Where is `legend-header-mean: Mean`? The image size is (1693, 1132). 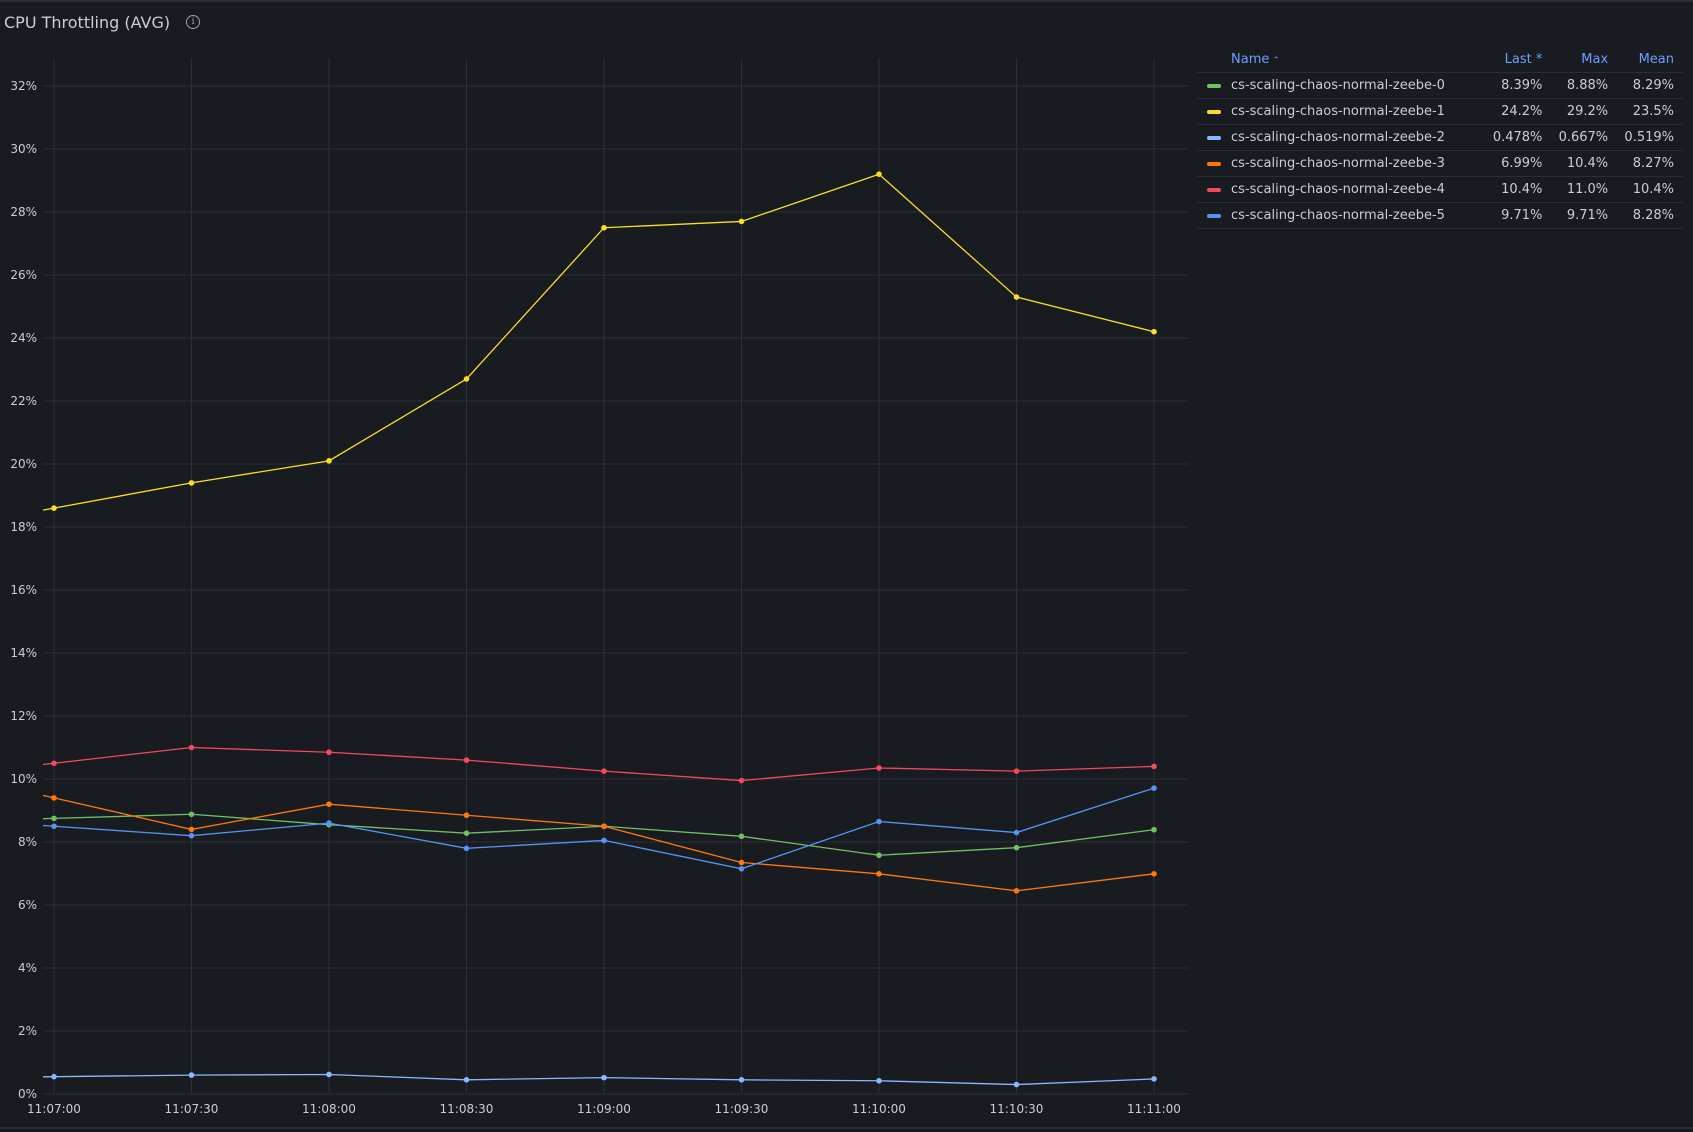 legend-header-mean: Mean is located at coordinates (1656, 59).